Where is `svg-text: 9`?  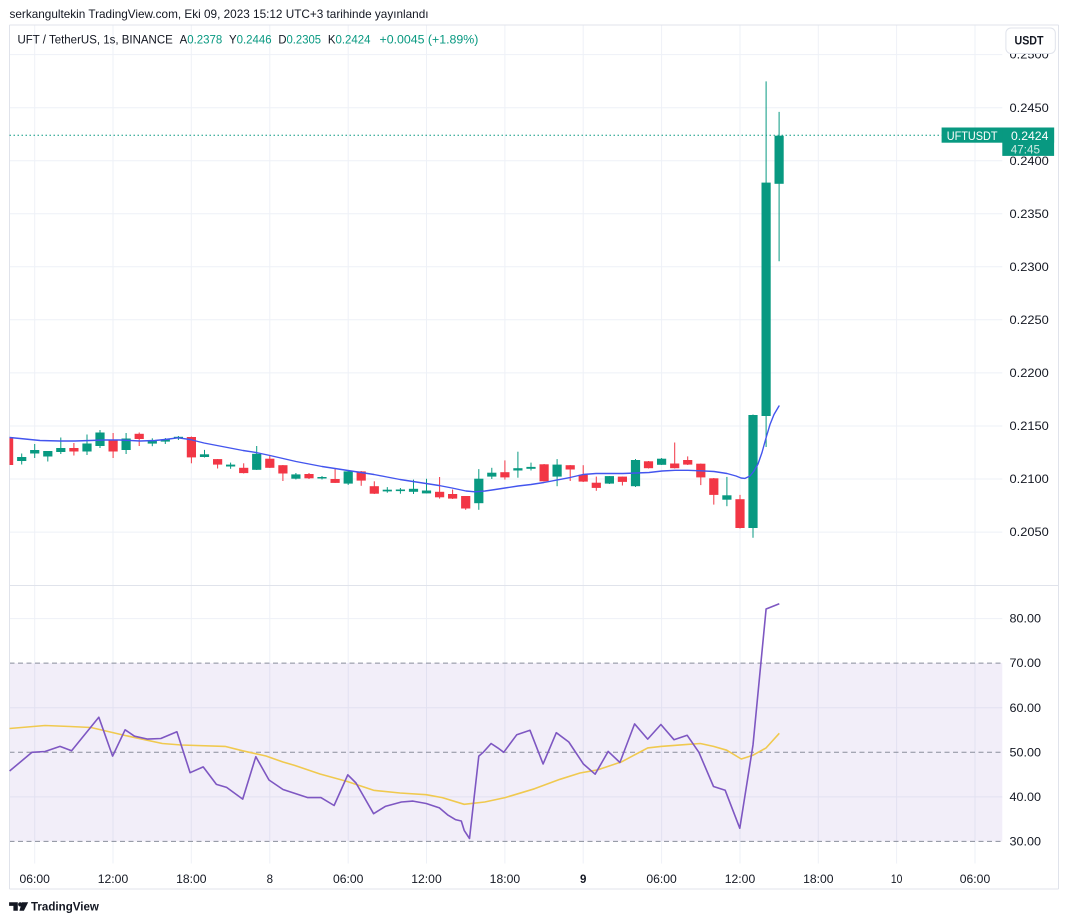
svg-text: 9 is located at coordinates (583, 880).